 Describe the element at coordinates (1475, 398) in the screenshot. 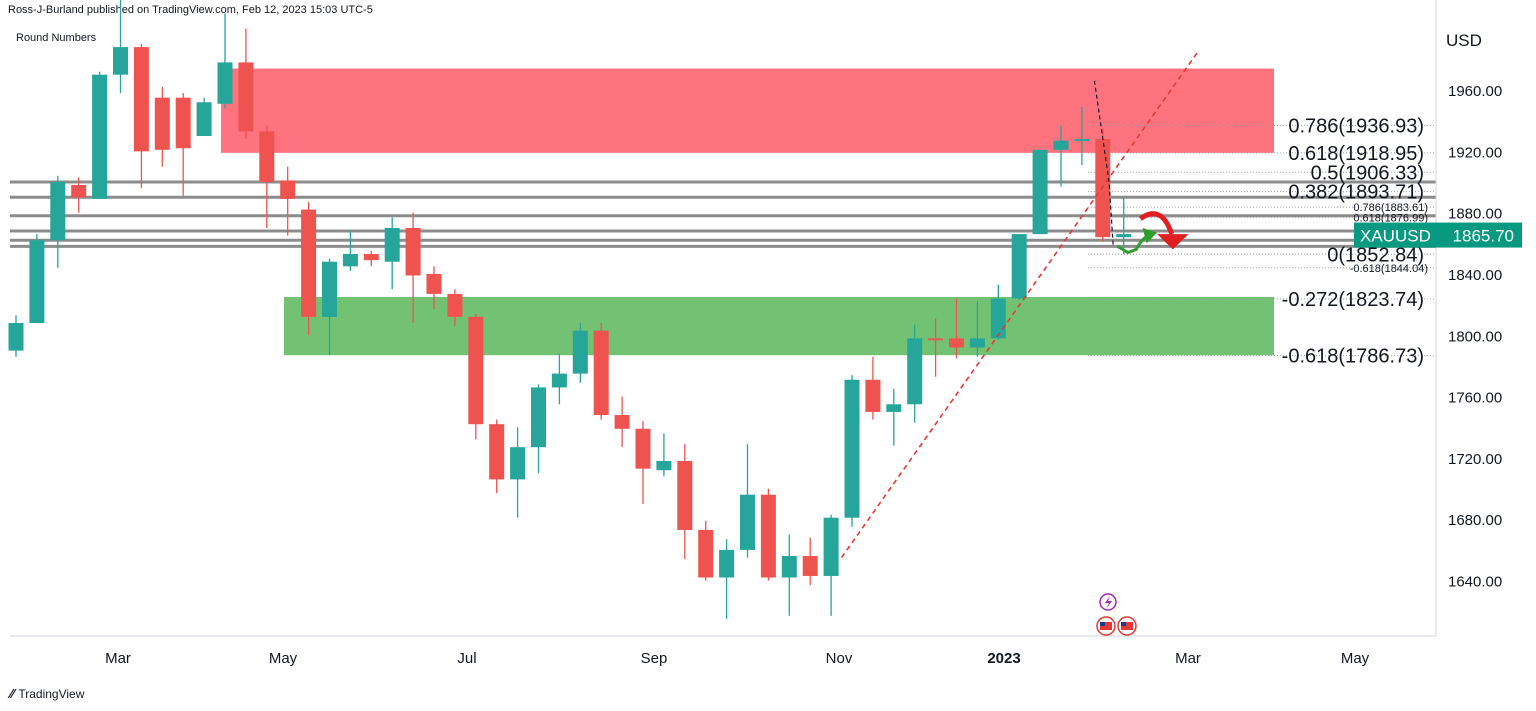

I see `y-tick-label: 1760.00` at that location.